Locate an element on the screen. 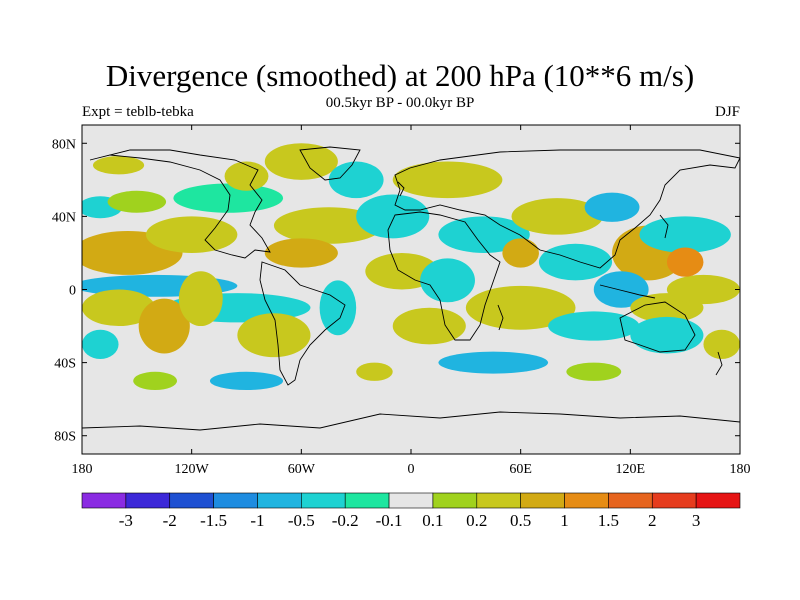  y-tick-label: 0 is located at coordinates (72, 291).